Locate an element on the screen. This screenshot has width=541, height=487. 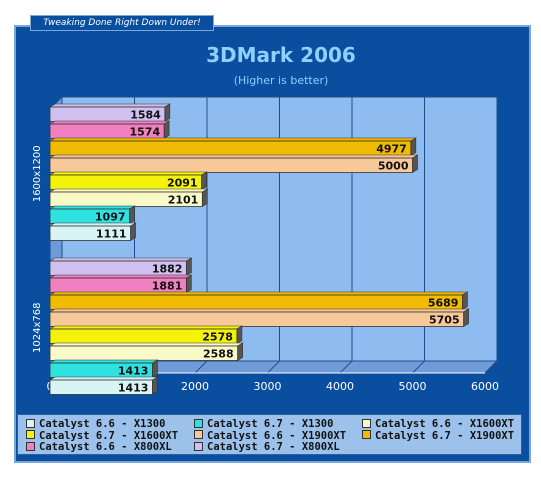
bar-value-label: 2588 is located at coordinates (218, 354).